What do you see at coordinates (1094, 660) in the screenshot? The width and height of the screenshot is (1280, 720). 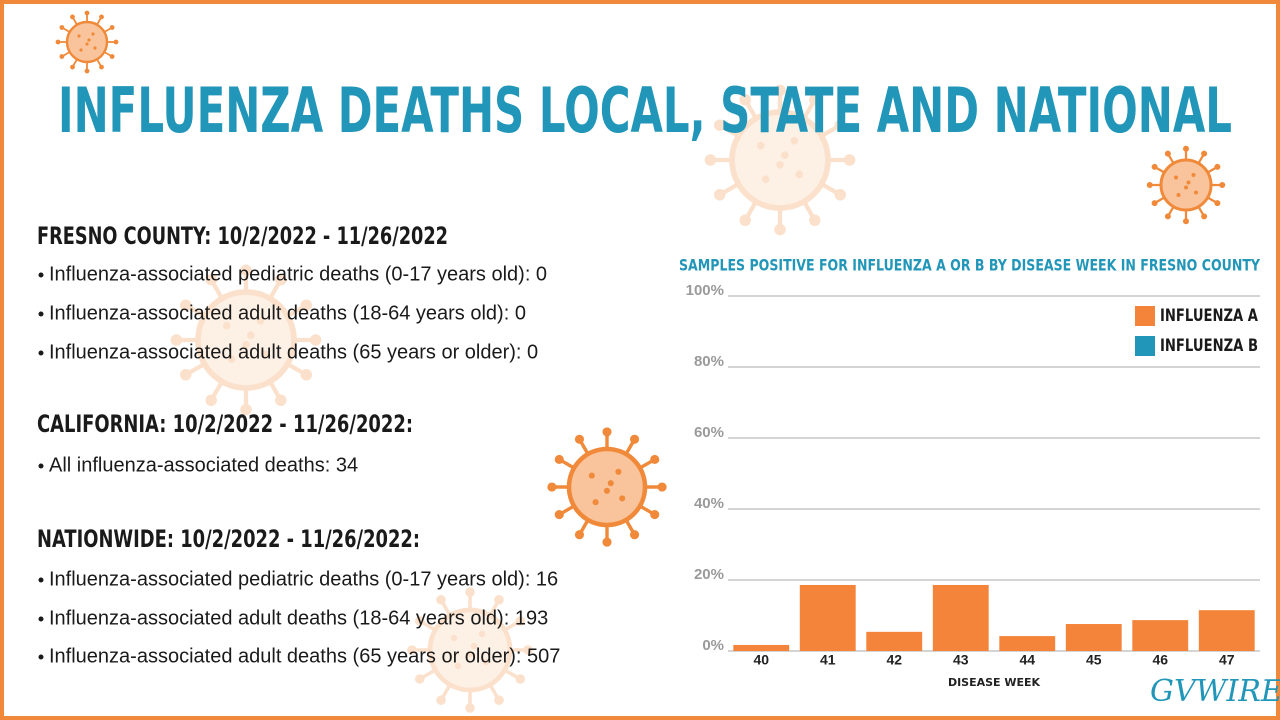 I see `x-tick-label: 45` at bounding box center [1094, 660].